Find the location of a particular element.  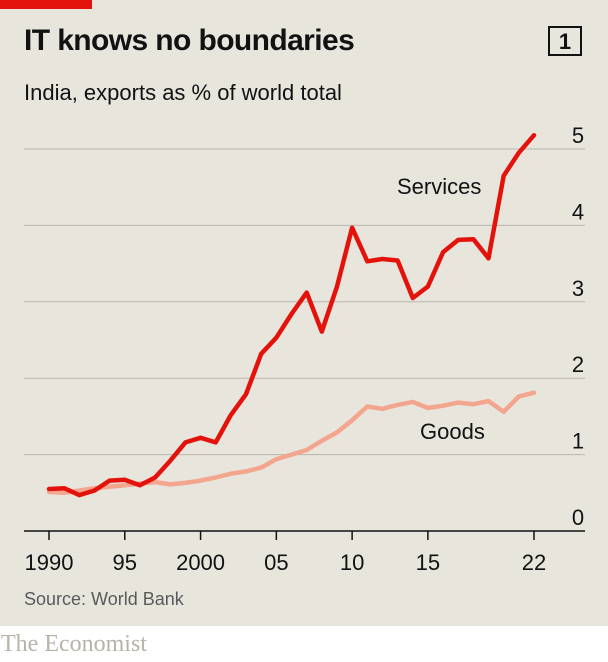

x-tick-label-22: 22 is located at coordinates (534, 562).